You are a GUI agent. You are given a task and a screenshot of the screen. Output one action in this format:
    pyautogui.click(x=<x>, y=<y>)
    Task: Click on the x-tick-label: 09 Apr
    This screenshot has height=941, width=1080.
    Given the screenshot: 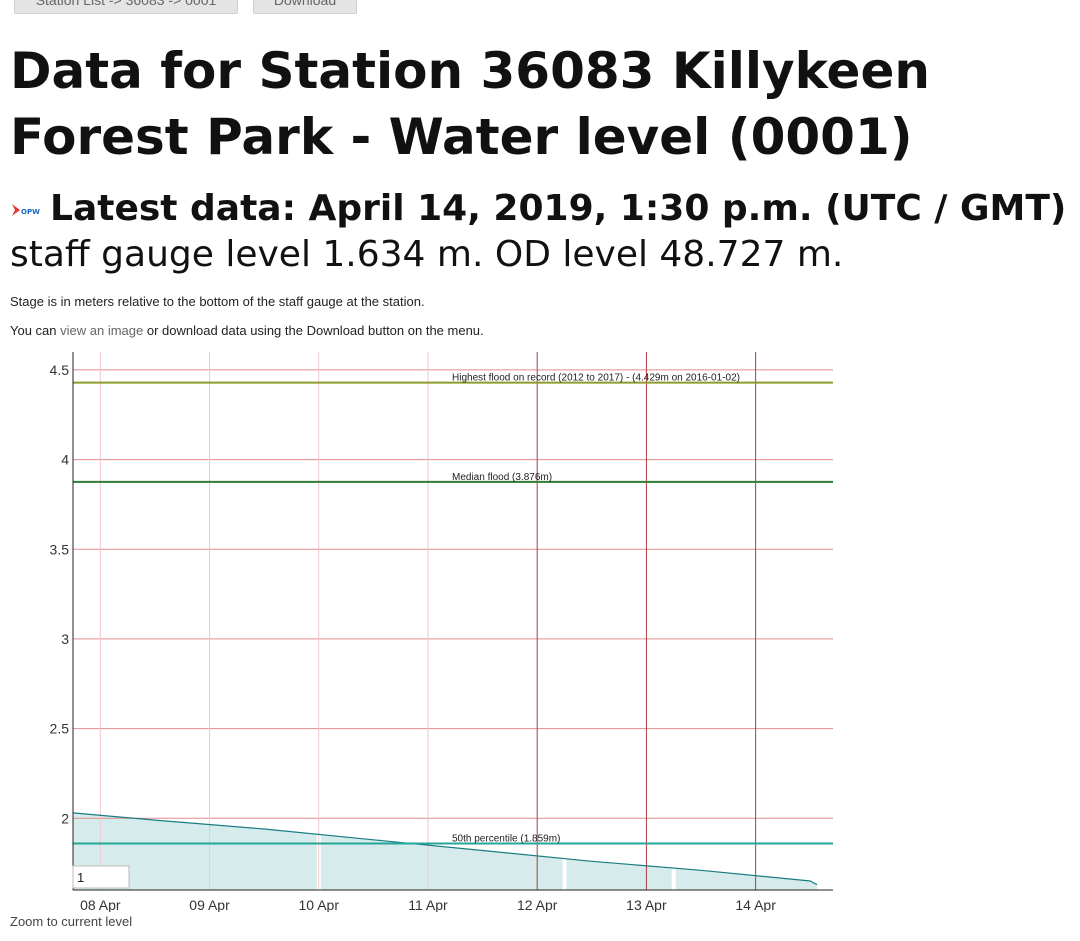 What is the action you would take?
    pyautogui.click(x=209, y=904)
    